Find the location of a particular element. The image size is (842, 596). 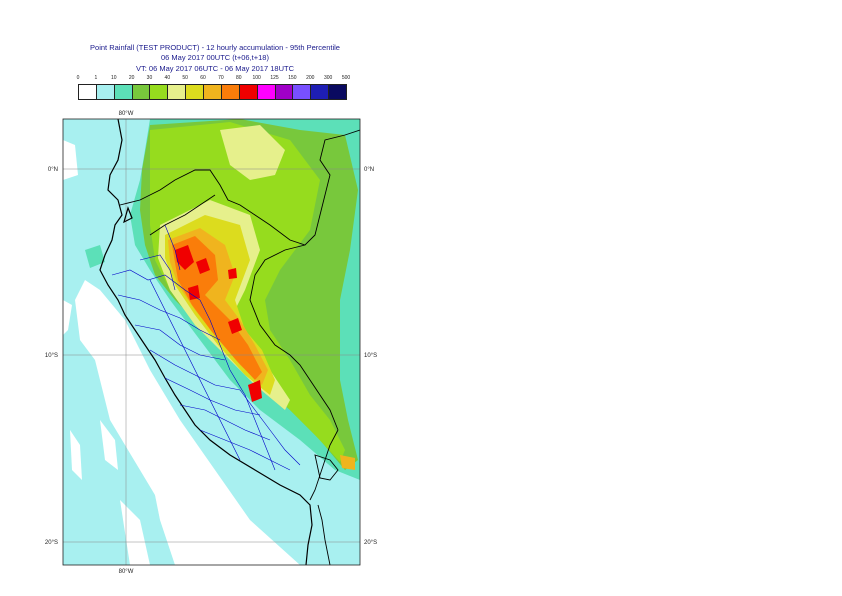

legend-color-box is located at coordinates (337, 92).